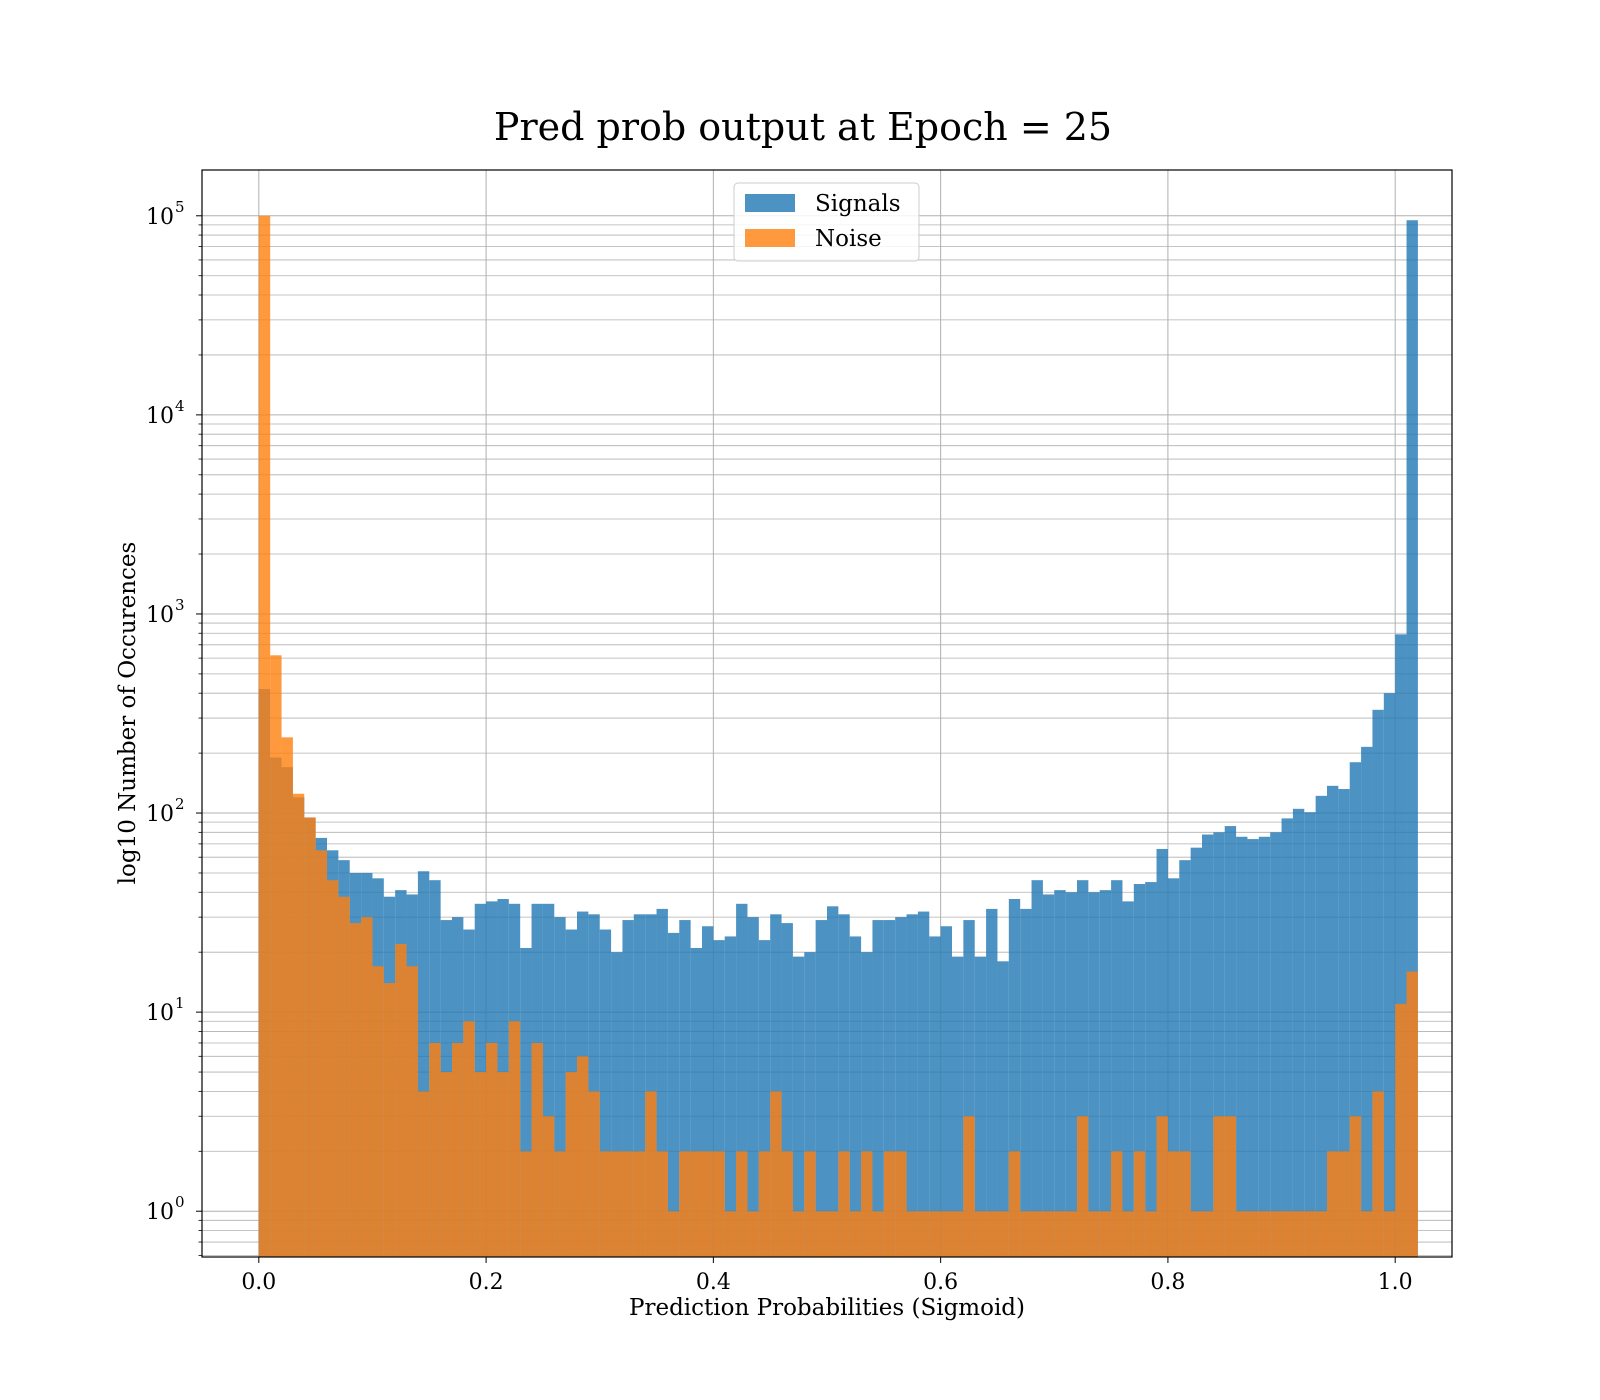 This screenshot has height=1400, width=1600. I want to click on x-tick-label: 1.0, so click(1395, 1282).